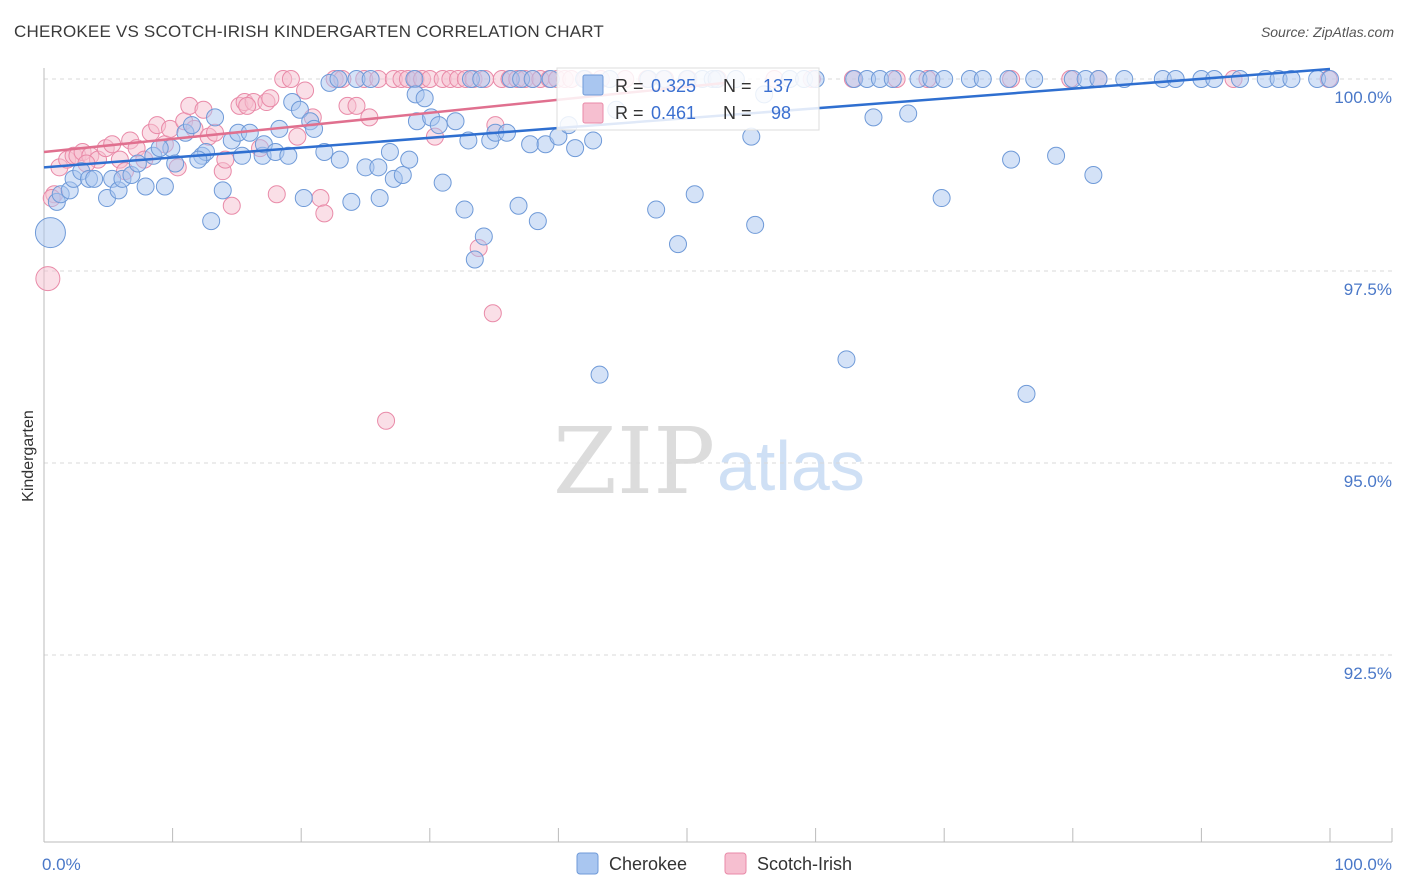 This screenshot has height=892, width=1406. Describe the element at coordinates (781, 113) in the screenshot. I see `legend-n-value-scotch-irish: 98` at that location.